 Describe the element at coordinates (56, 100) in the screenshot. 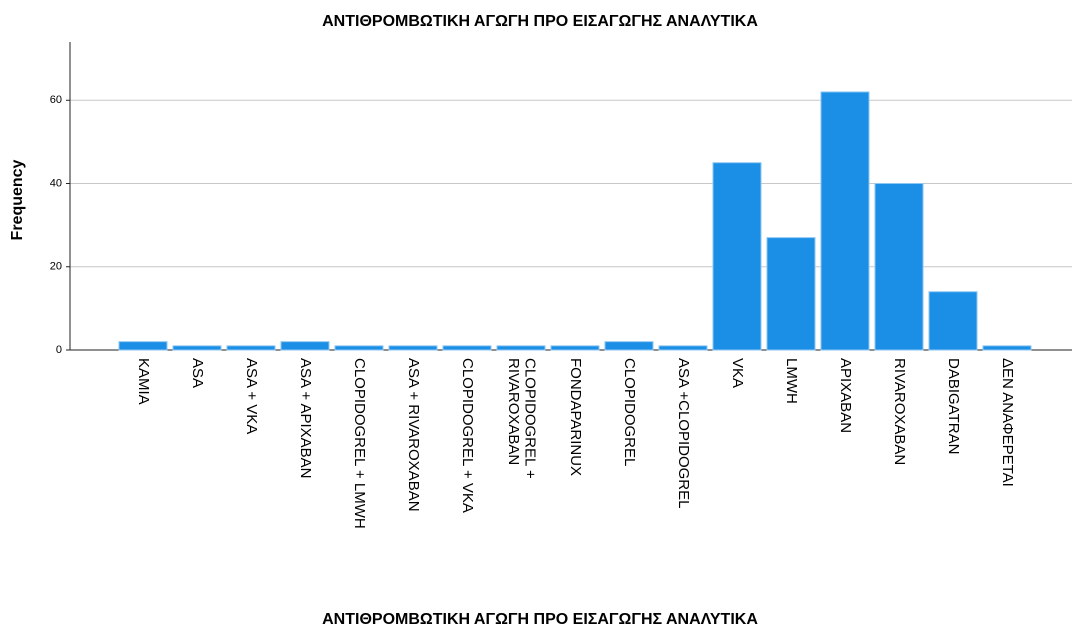

I see `y-tick-label: 60` at that location.